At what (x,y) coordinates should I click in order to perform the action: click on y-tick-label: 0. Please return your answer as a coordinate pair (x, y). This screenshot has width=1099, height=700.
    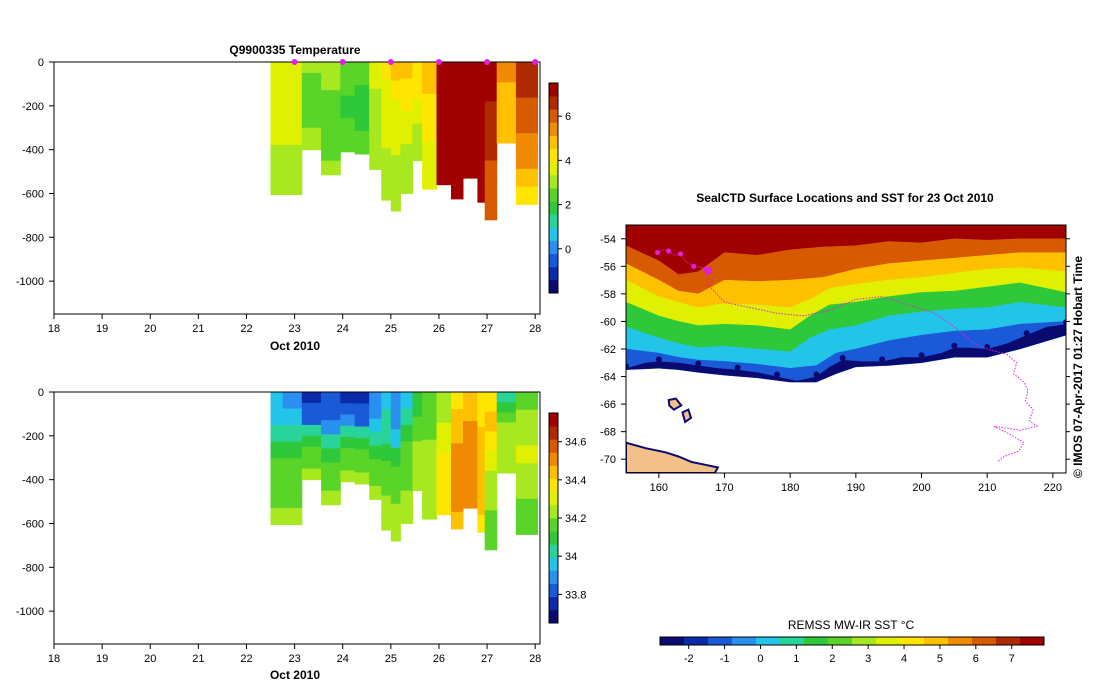
    Looking at the image, I should click on (41, 63).